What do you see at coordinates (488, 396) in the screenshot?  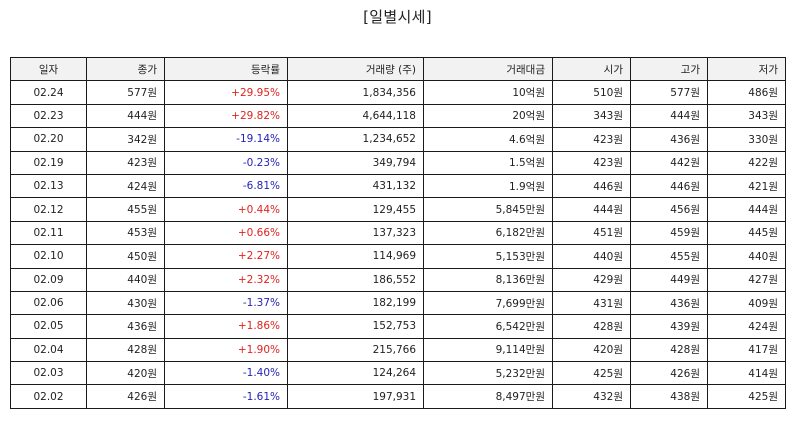 I see `cell-trade-amount: 8,497만원` at bounding box center [488, 396].